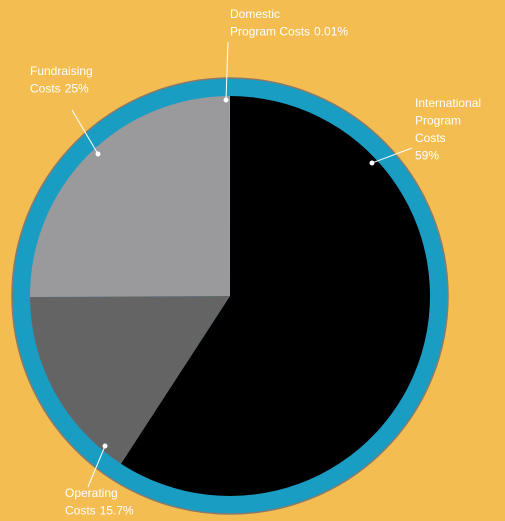 Image resolution: width=505 pixels, height=521 pixels. Describe the element at coordinates (270, 32) in the screenshot. I see `slice-label-line: Program Costs` at that location.